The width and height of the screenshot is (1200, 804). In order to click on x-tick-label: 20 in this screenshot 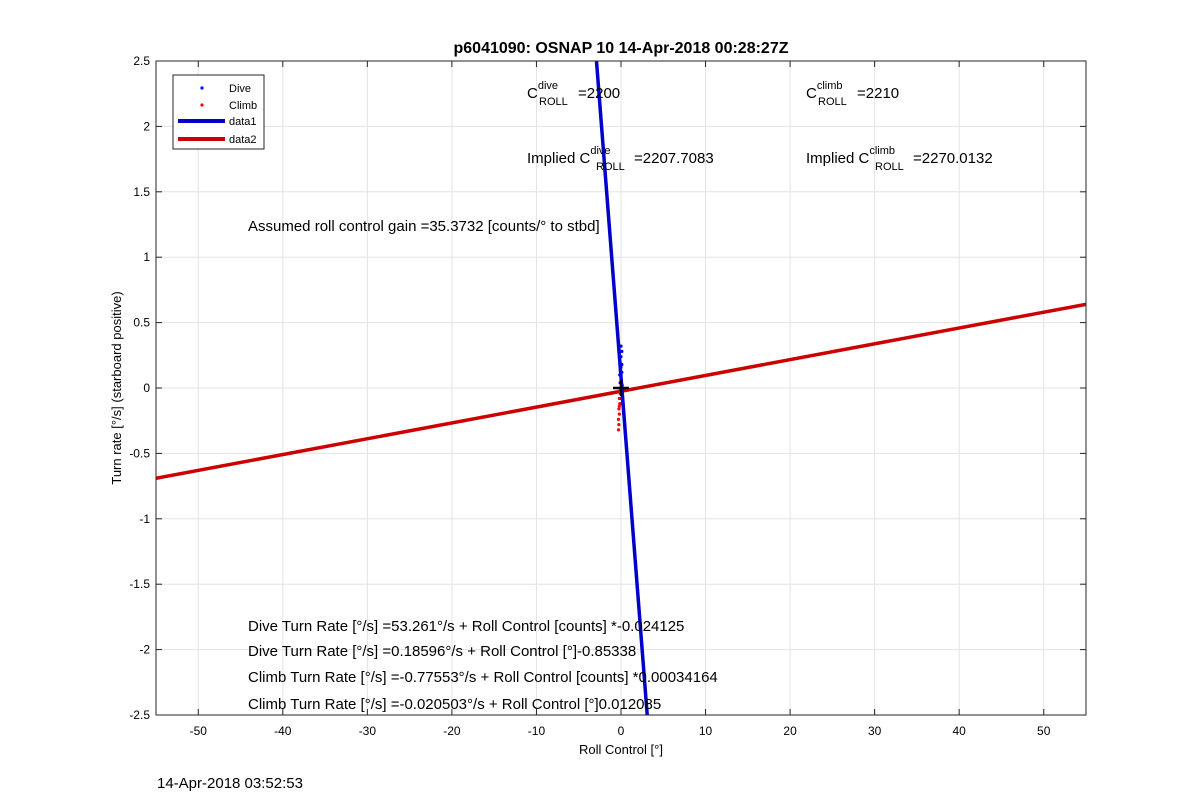, I will do `click(790, 731)`.